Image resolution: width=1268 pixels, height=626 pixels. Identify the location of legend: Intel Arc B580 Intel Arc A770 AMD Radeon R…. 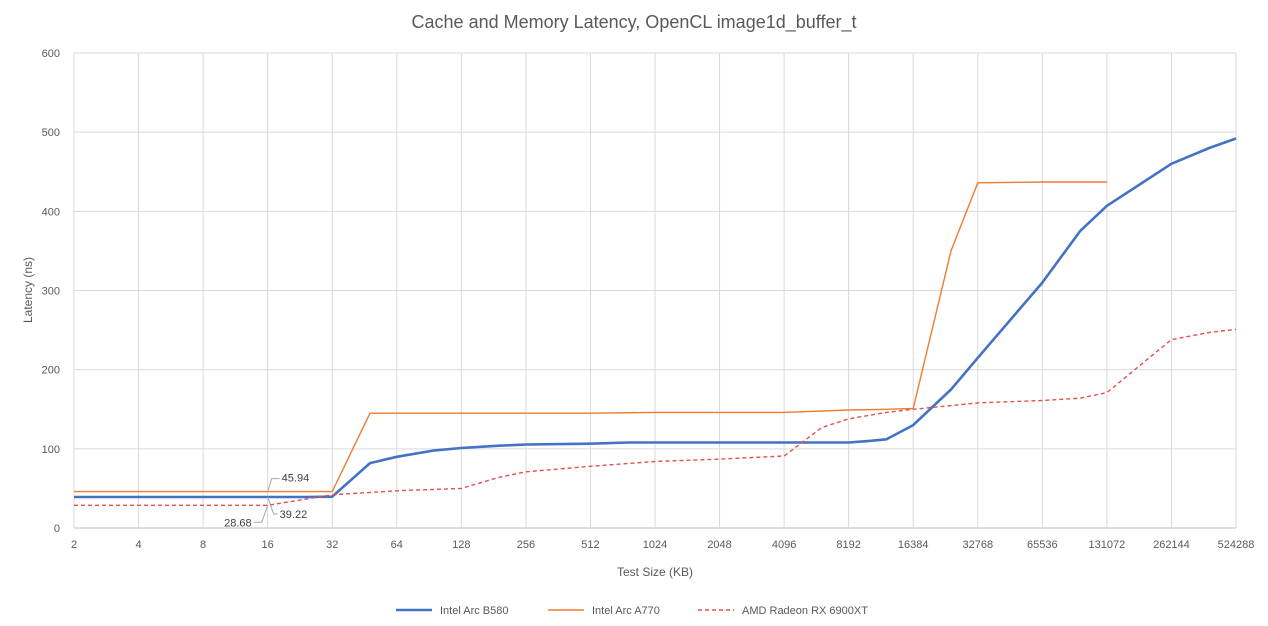
(632, 611).